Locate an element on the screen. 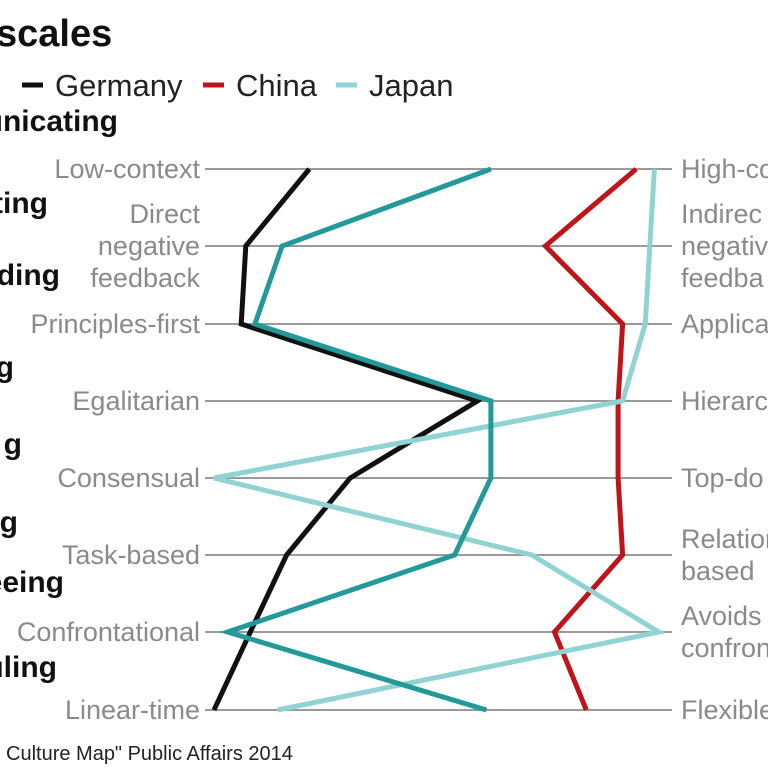 This screenshot has height=768, width=768. series-line-china is located at coordinates (589, 439).